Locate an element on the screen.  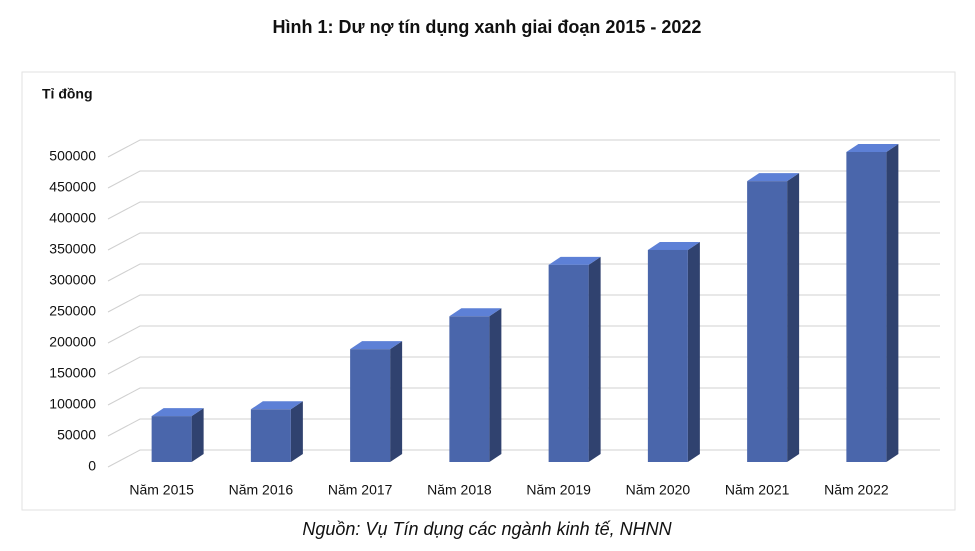
y-tick-label: 250000 is located at coordinates (72, 311).